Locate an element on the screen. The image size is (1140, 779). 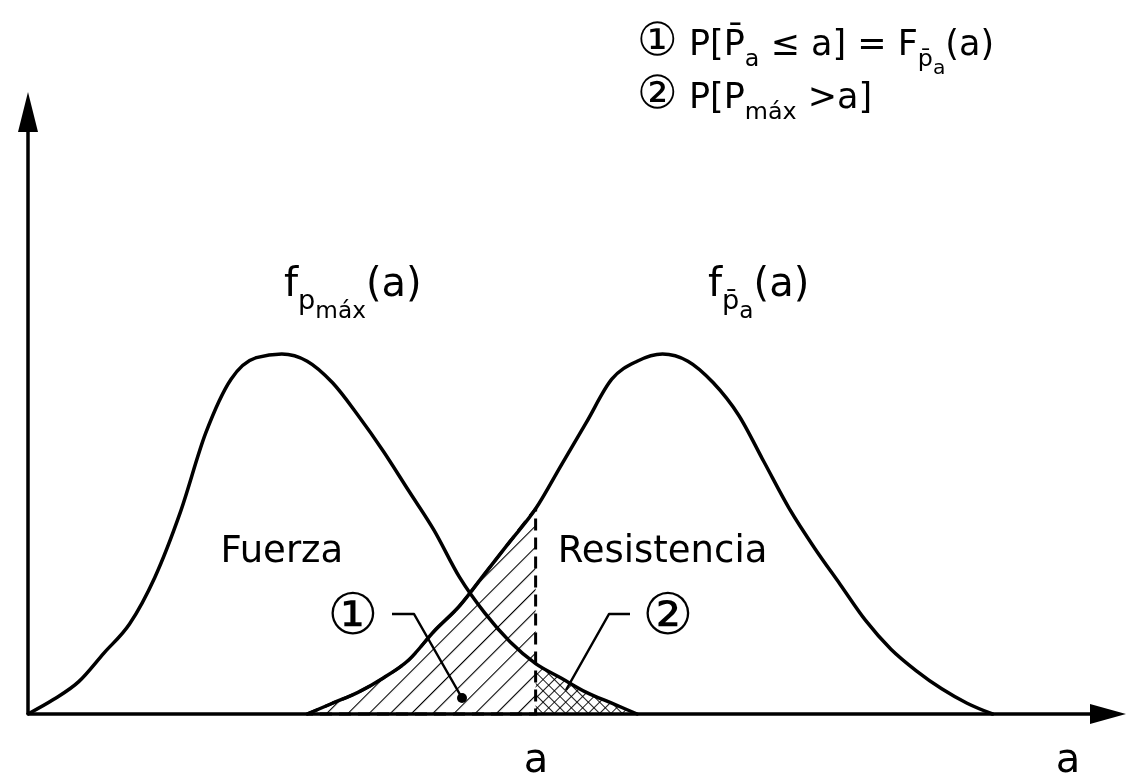
series-label: Fuerza is located at coordinates (282, 550).